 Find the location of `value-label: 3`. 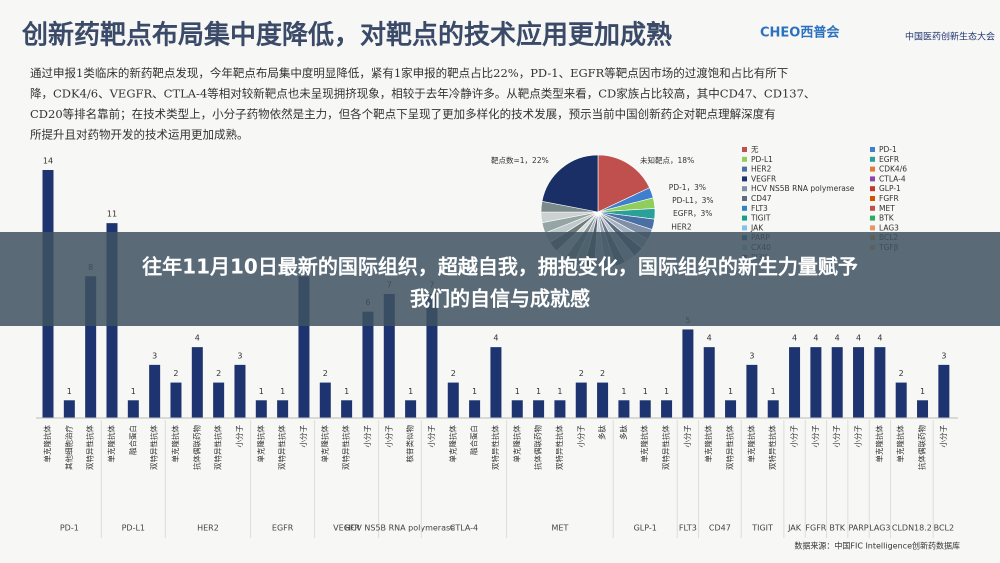

value-label: 3 is located at coordinates (154, 355).